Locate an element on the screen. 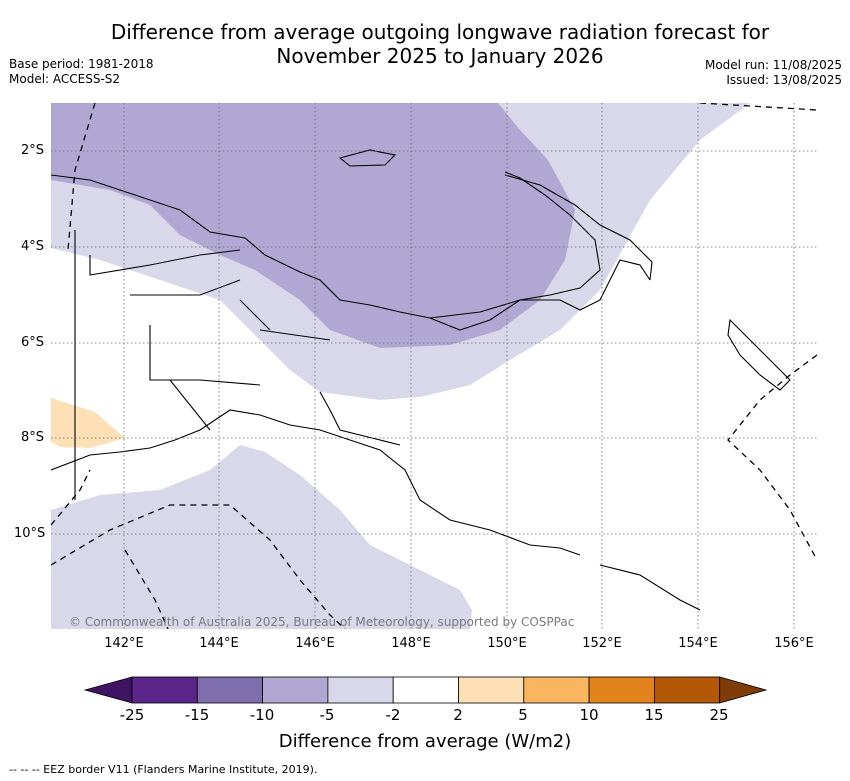 This screenshot has width=850, height=781. lon-label-146e: 146°E is located at coordinates (315, 643).